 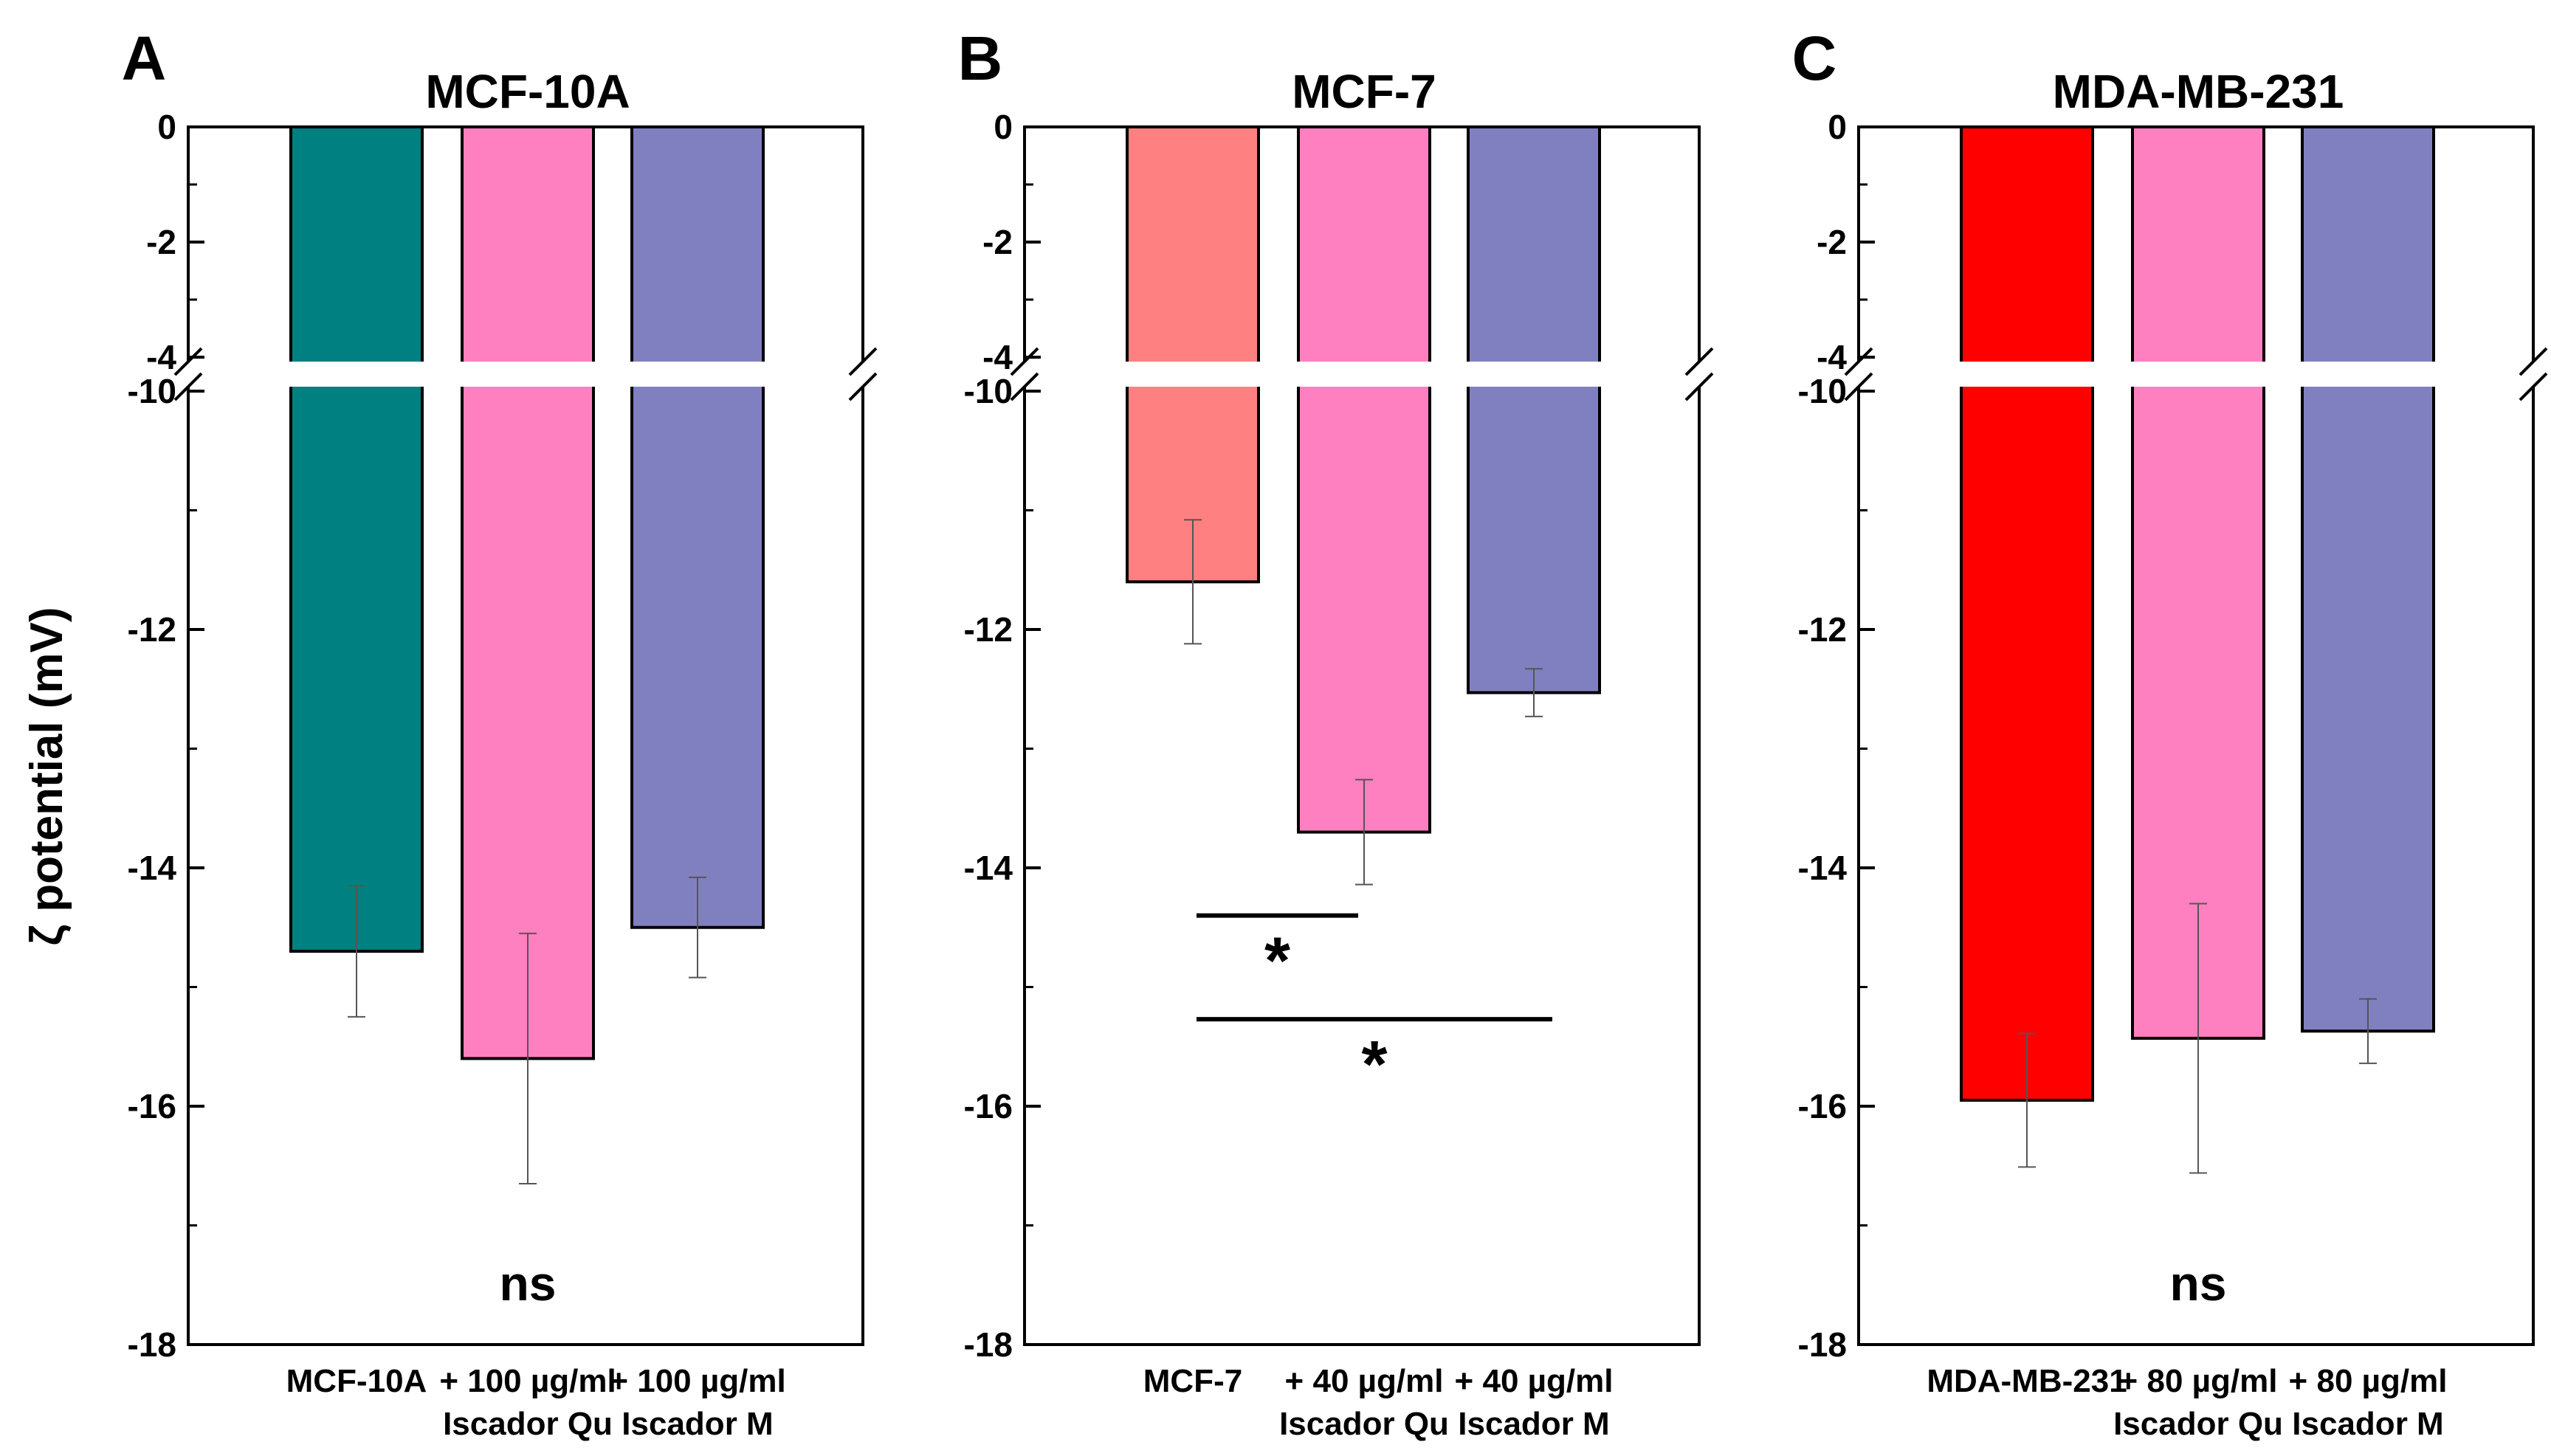 What do you see at coordinates (46, 776) in the screenshot?
I see `y-axis-label: ζ potential (mV)` at bounding box center [46, 776].